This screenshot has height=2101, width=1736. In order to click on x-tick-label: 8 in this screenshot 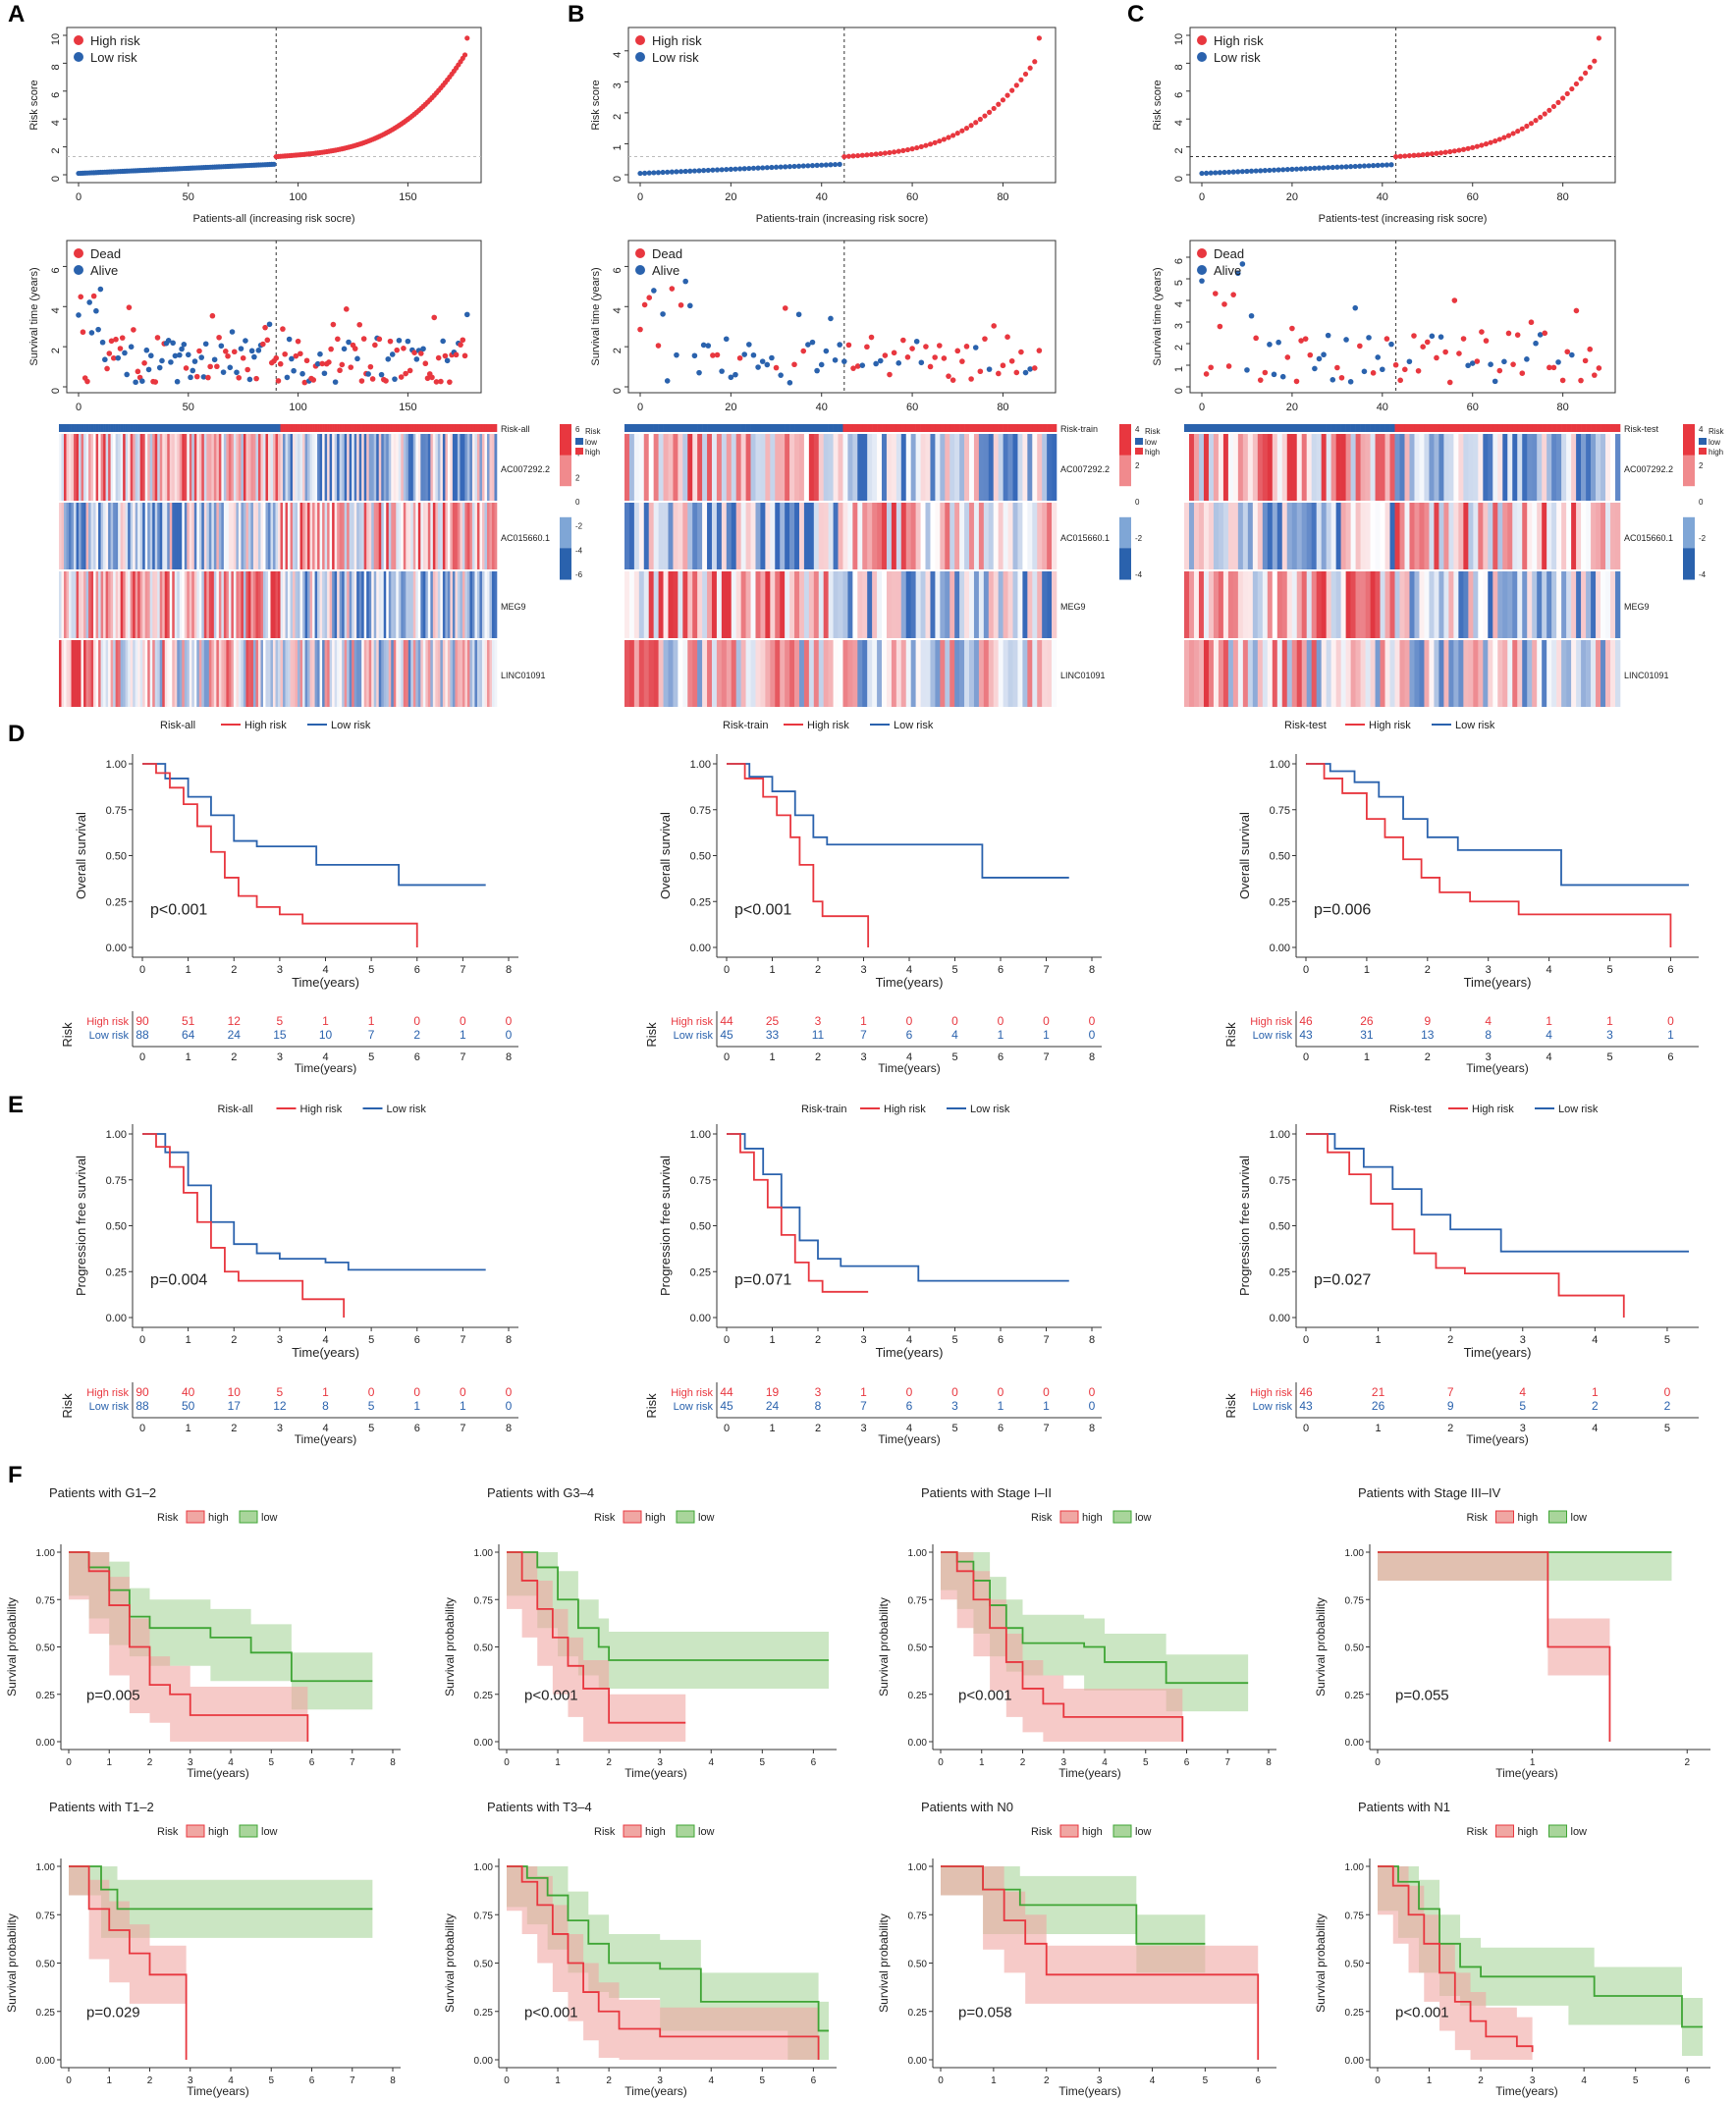, I will do `click(509, 970)`.